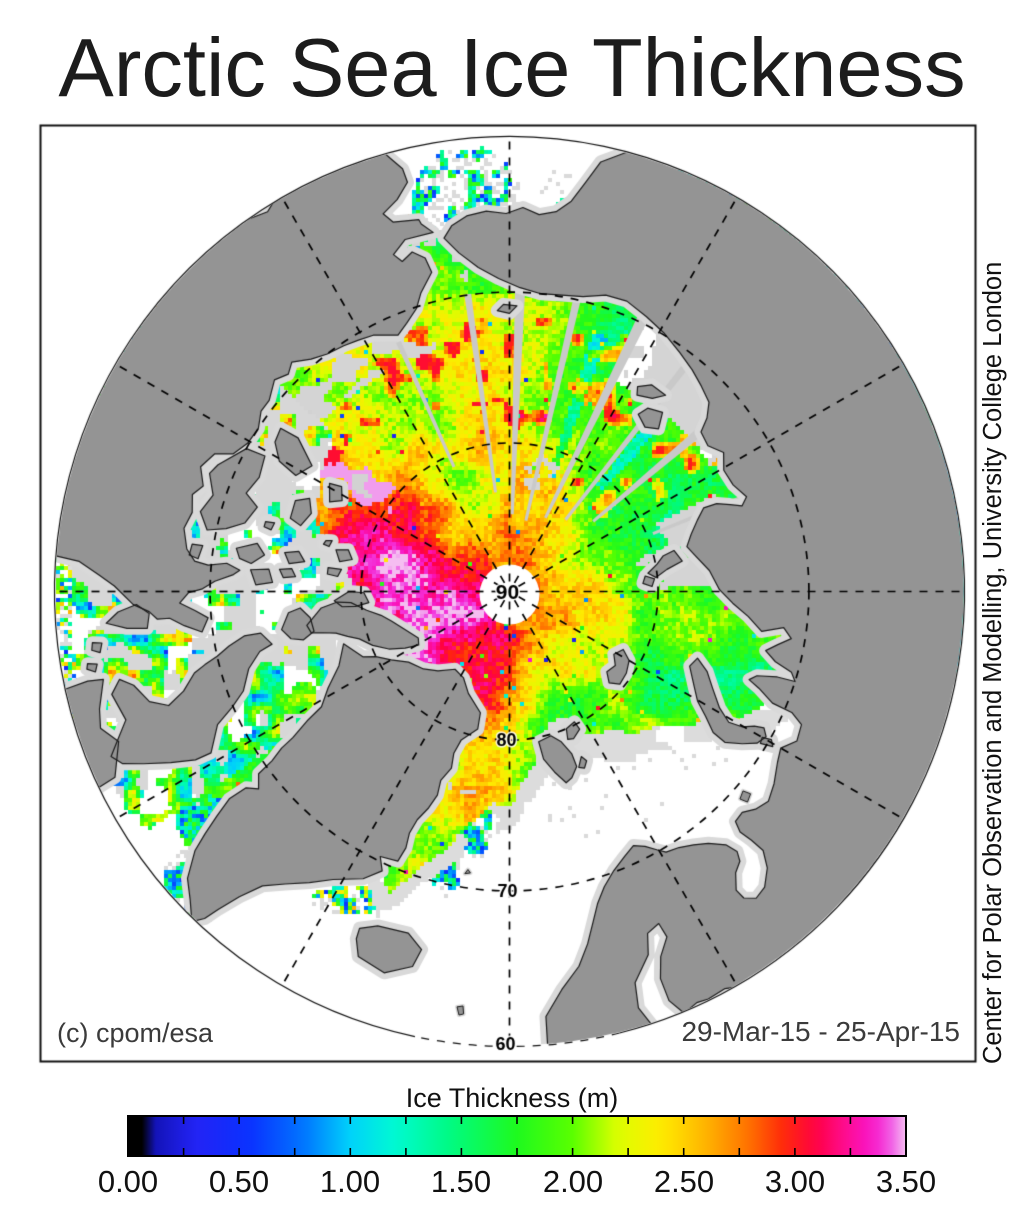 The image size is (1024, 1215). I want to click on svg-text: 2.50, so click(684, 1181).